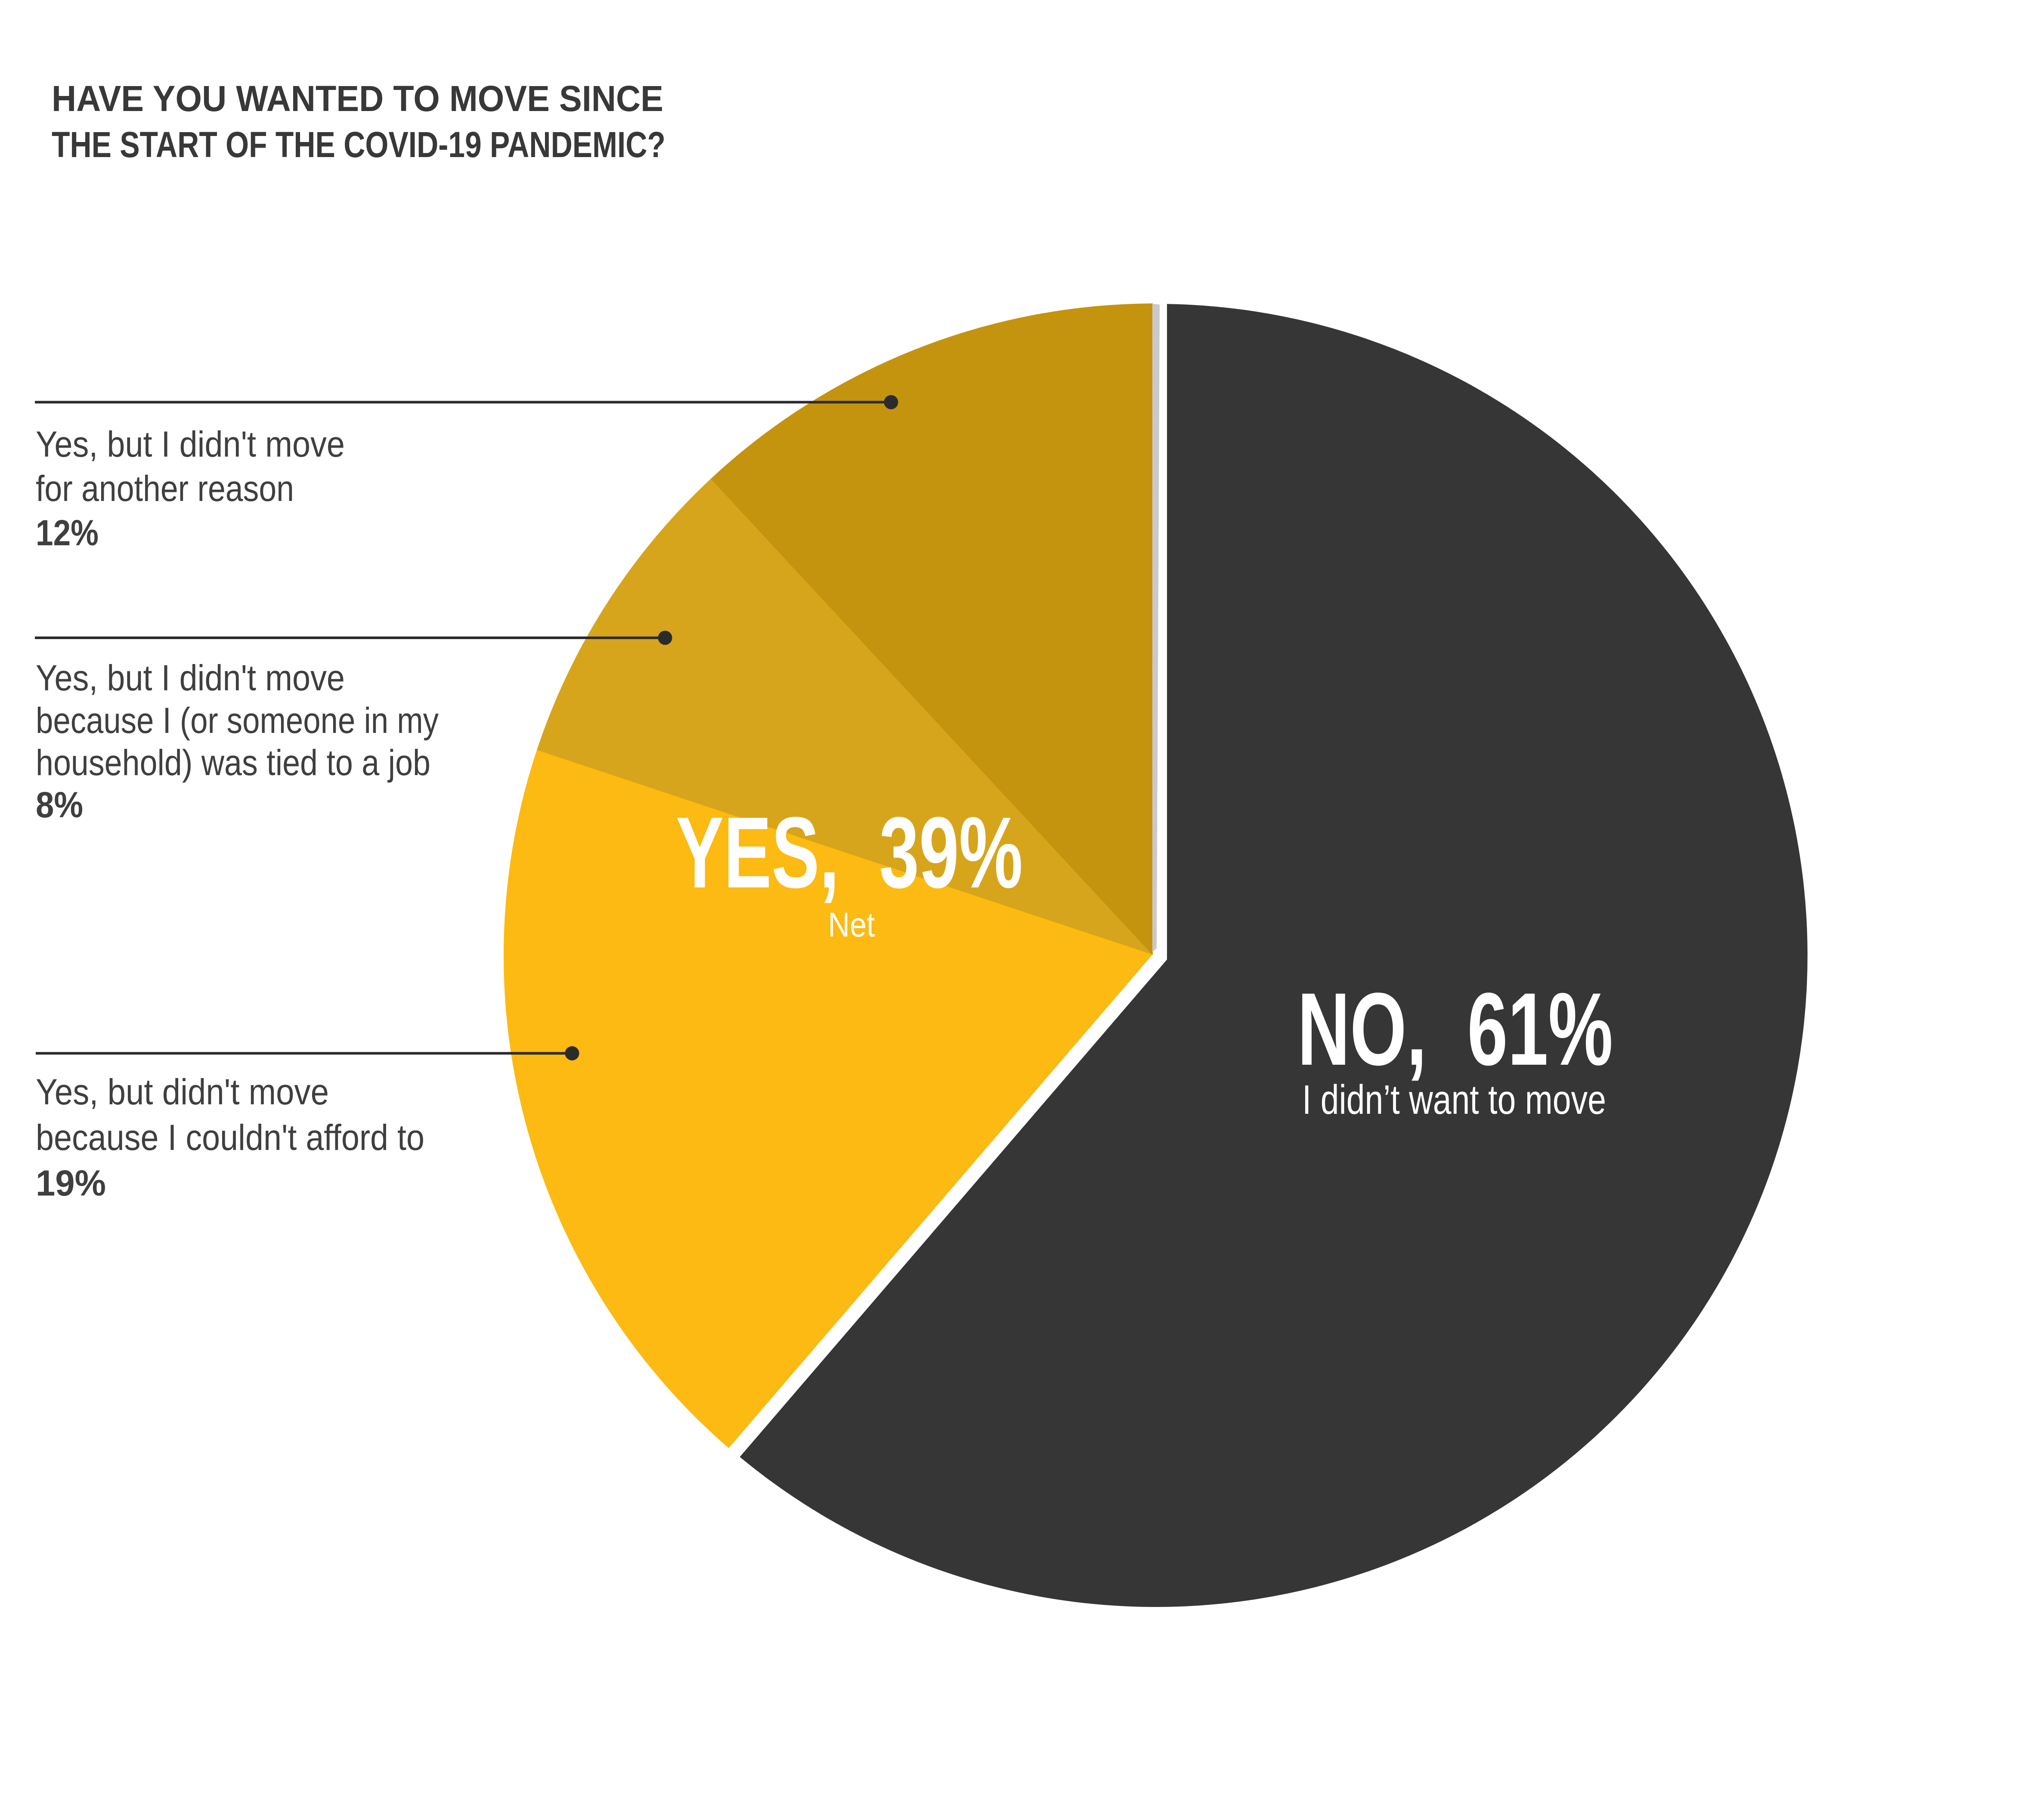  Describe the element at coordinates (851, 925) in the screenshot. I see `svg-text: Net` at that location.